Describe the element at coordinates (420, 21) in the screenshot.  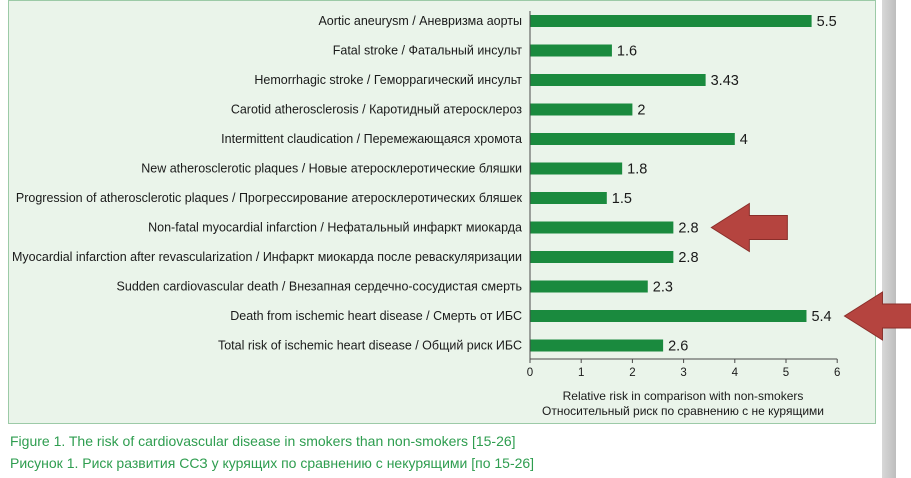
I see `category-label: Aortic aneurysm / Аневризма аорты` at that location.